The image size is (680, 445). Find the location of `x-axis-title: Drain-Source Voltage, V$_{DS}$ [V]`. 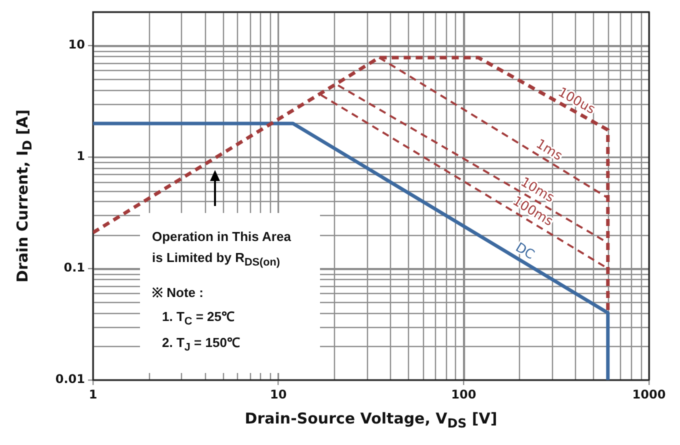

x-axis-title: Drain-Source Voltage, V$_{DS}$ [V] is located at coordinates (371, 420).